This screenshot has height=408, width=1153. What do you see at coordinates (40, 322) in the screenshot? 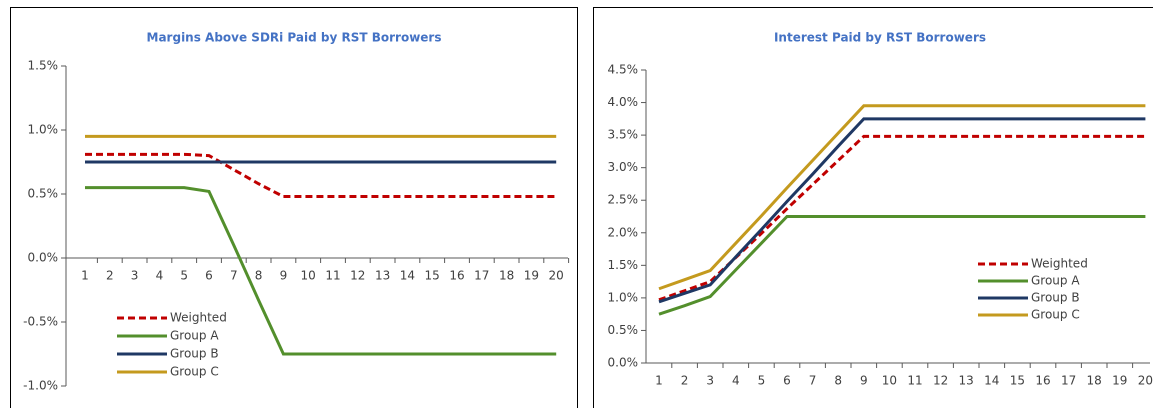
I see `y-tick-label: -0.5%` at bounding box center [40, 322].